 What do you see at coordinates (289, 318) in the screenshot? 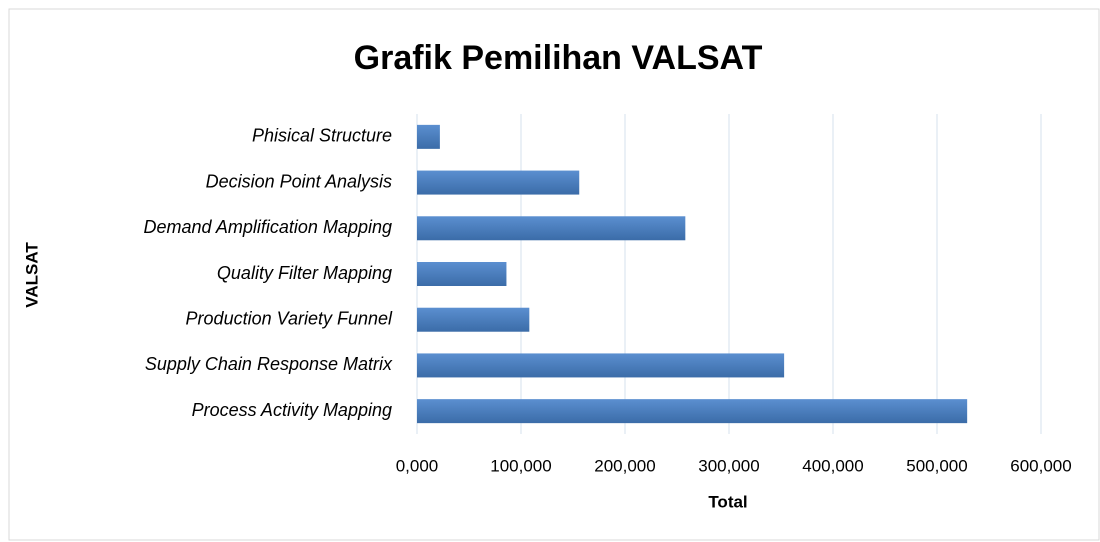
I see `y-tick-label: Production Variety Funnel` at bounding box center [289, 318].